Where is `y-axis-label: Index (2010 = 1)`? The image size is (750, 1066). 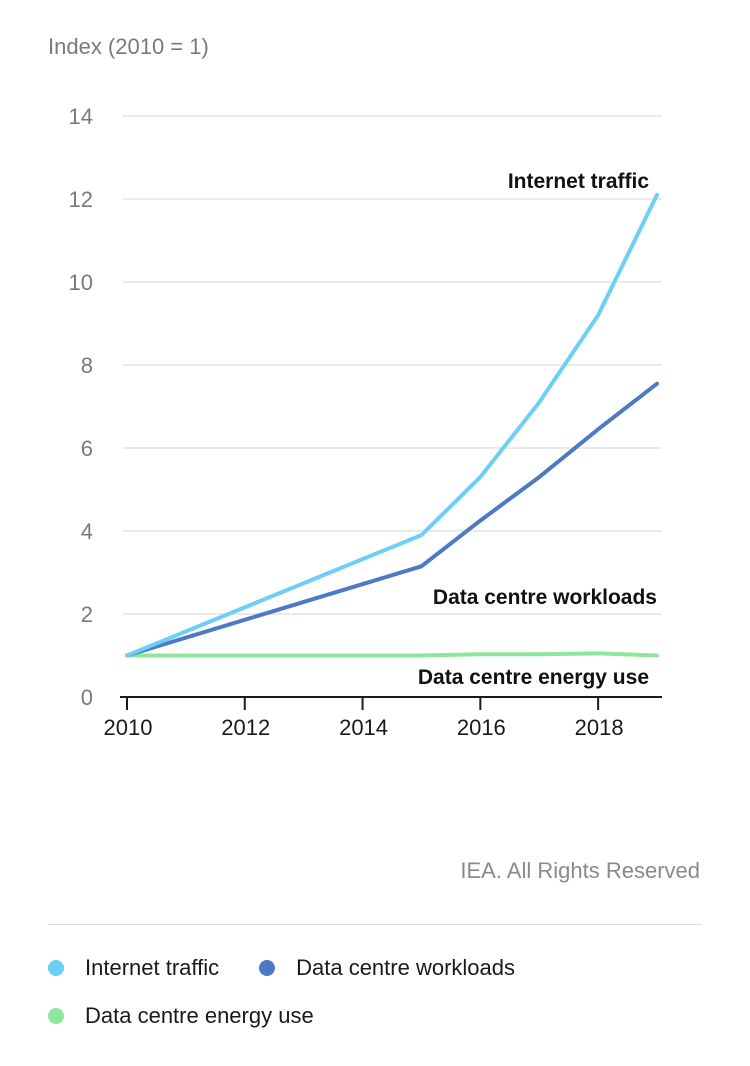 y-axis-label: Index (2010 = 1) is located at coordinates (128, 46).